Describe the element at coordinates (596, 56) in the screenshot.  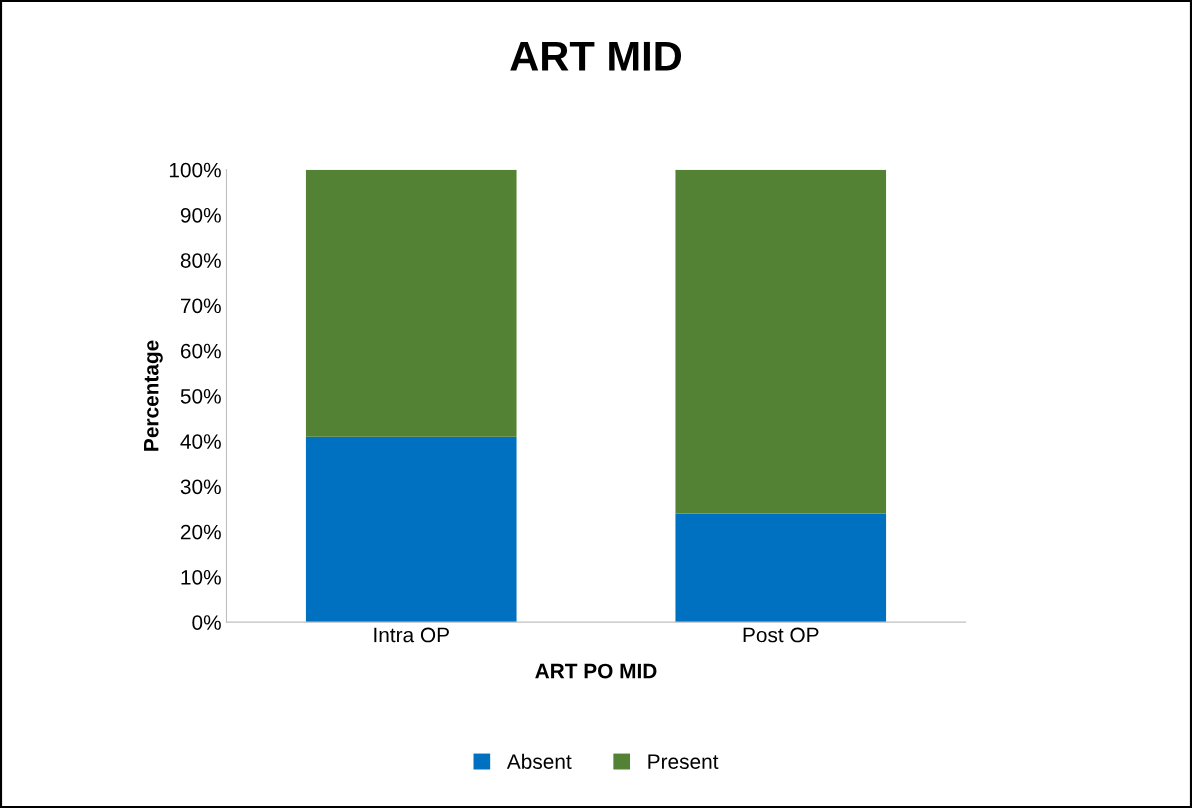
I see `chart-title: ART MID` at that location.